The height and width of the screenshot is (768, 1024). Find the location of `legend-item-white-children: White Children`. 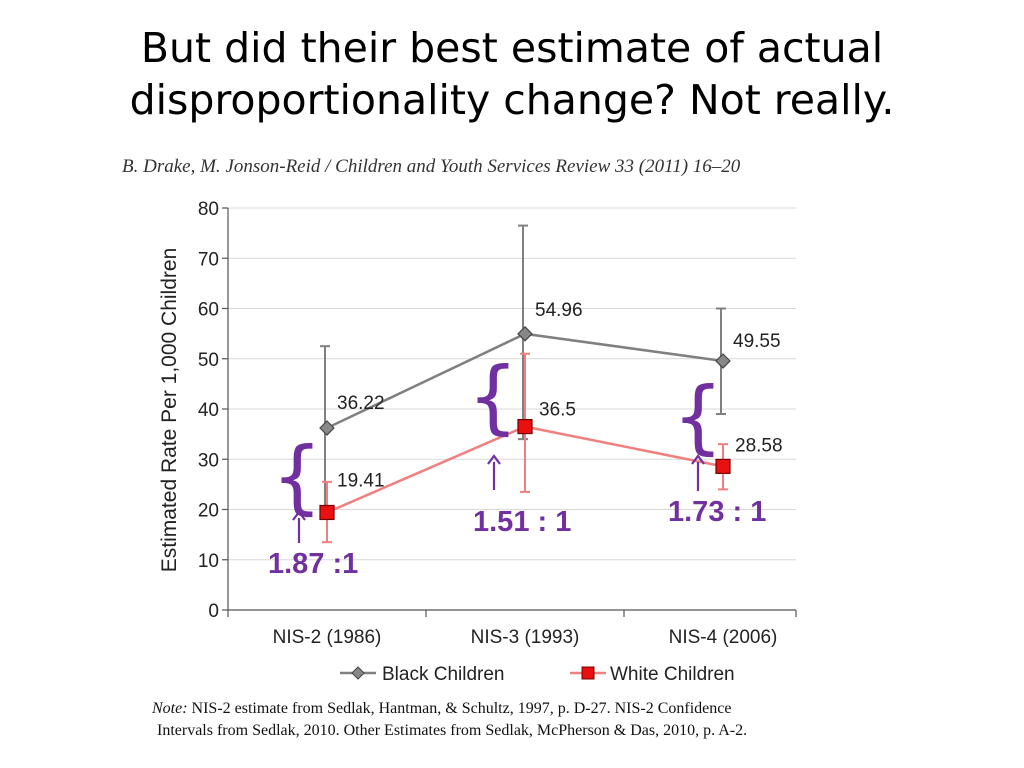

legend-item-white-children: White Children is located at coordinates (652, 674).